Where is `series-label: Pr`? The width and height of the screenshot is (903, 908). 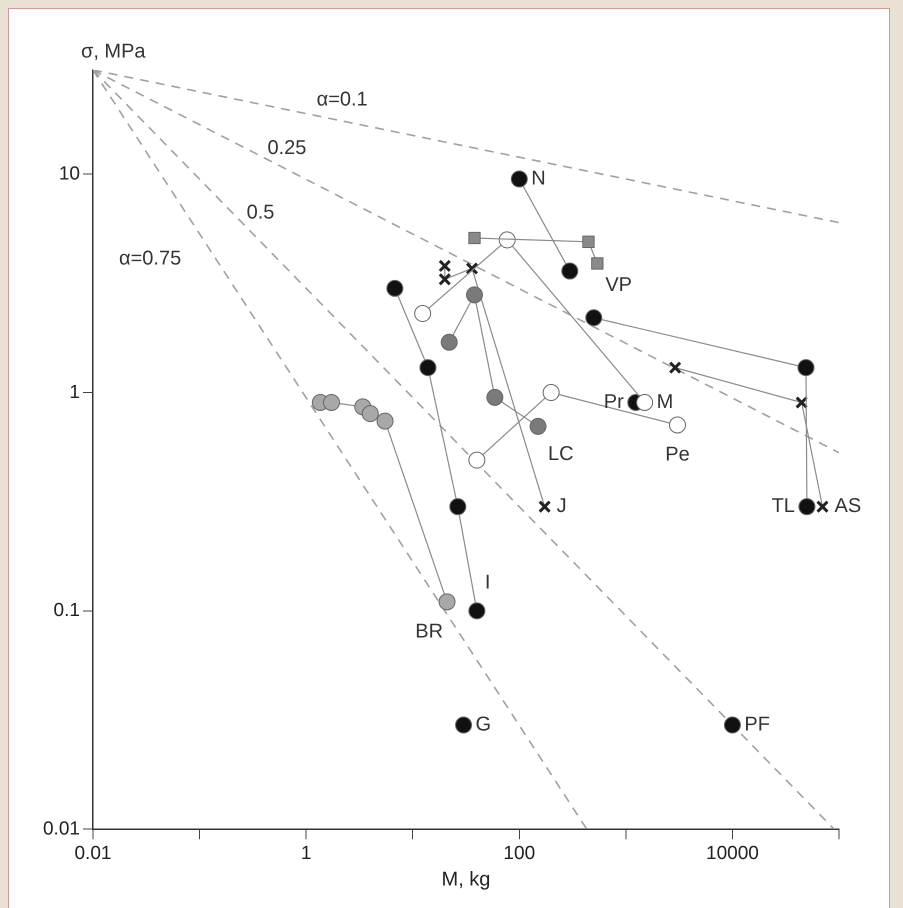 series-label: Pr is located at coordinates (614, 402).